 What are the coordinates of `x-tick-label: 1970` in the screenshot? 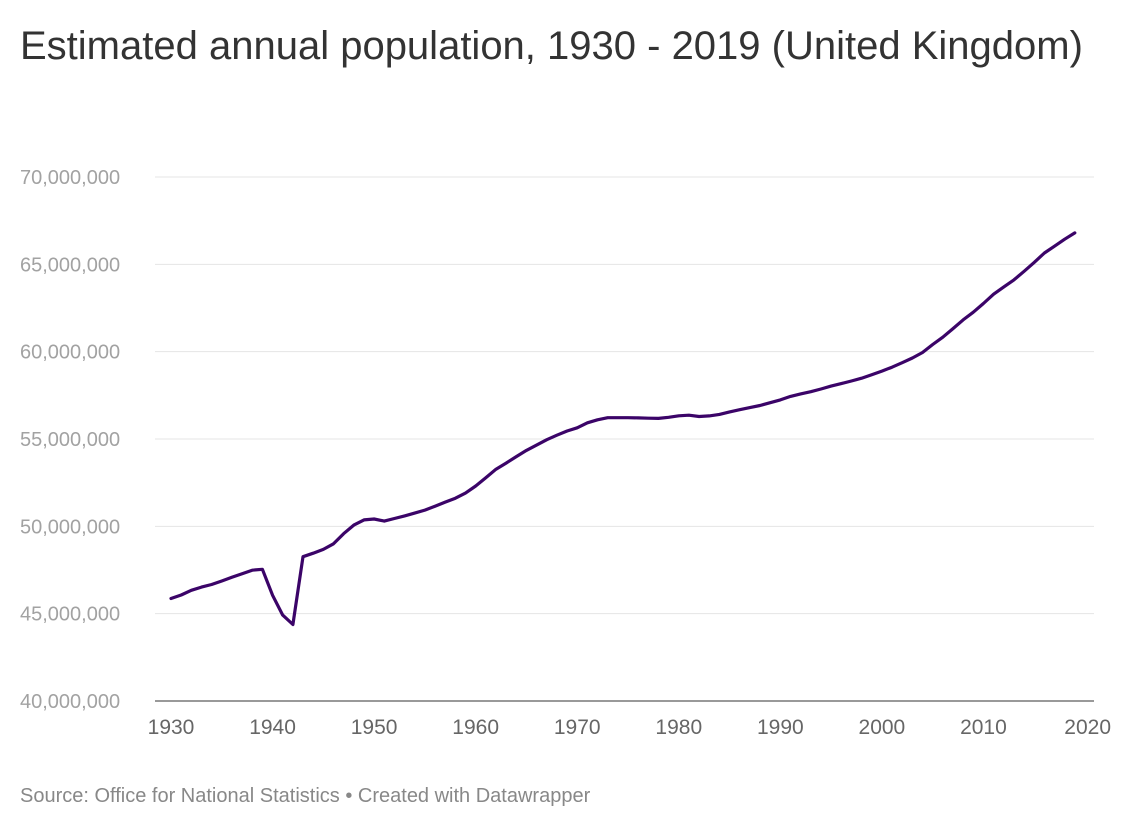 It's located at (577, 727).